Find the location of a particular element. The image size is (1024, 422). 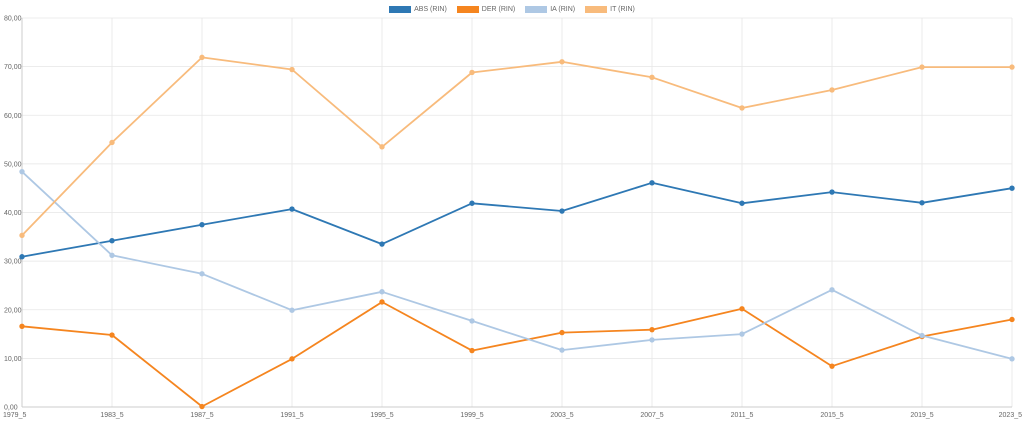

x-tick-label: 1991_5 is located at coordinates (291, 415).